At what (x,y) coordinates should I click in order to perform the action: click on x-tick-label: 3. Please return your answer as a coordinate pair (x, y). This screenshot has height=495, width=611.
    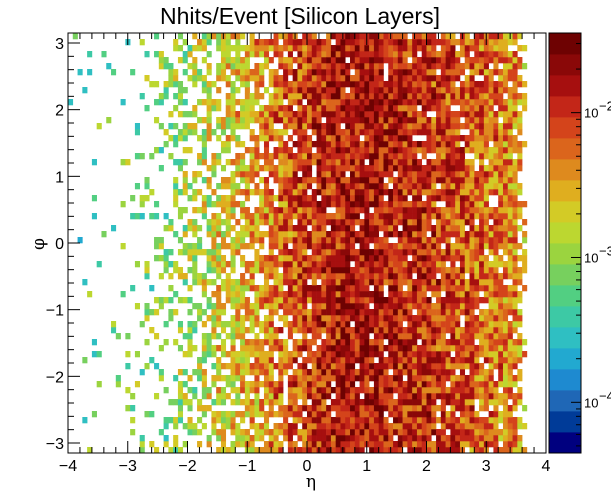
    Looking at the image, I should click on (486, 466).